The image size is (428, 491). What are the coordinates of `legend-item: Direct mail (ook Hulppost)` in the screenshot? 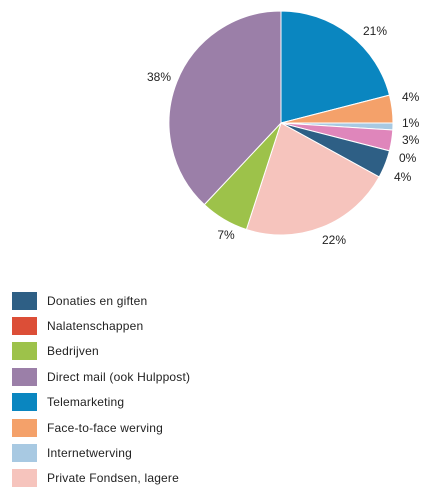 It's located at (101, 376).